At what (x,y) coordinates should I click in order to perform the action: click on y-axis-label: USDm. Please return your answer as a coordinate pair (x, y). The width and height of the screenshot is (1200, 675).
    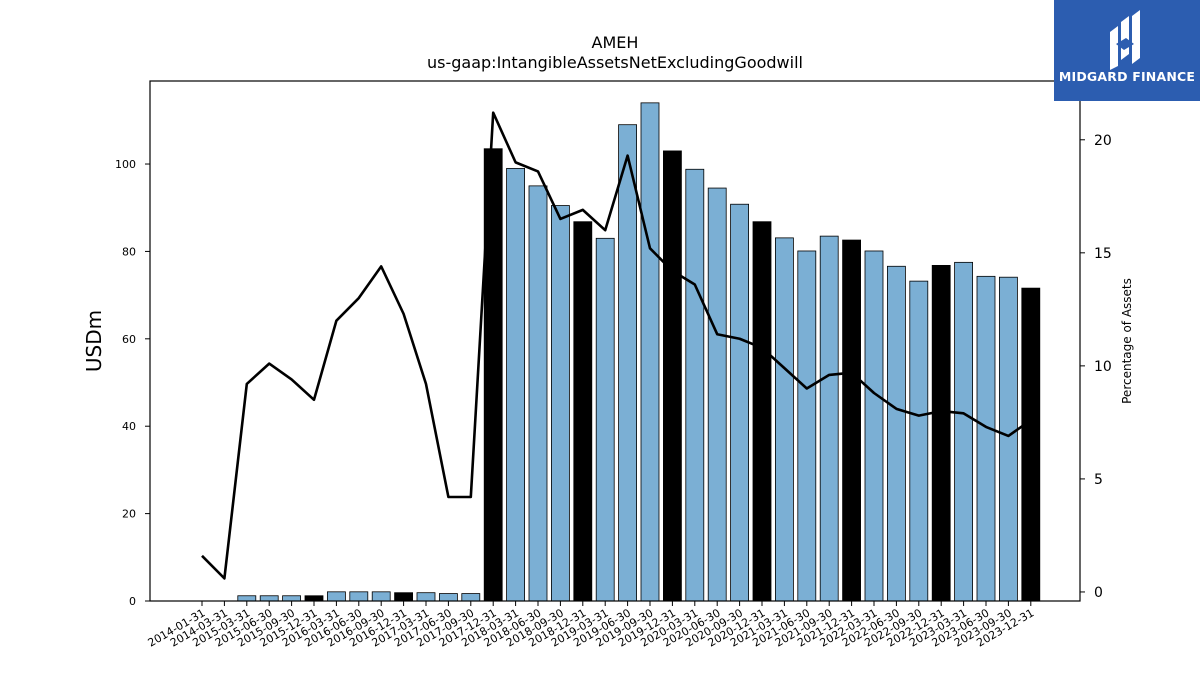
    Looking at the image, I should click on (94, 341).